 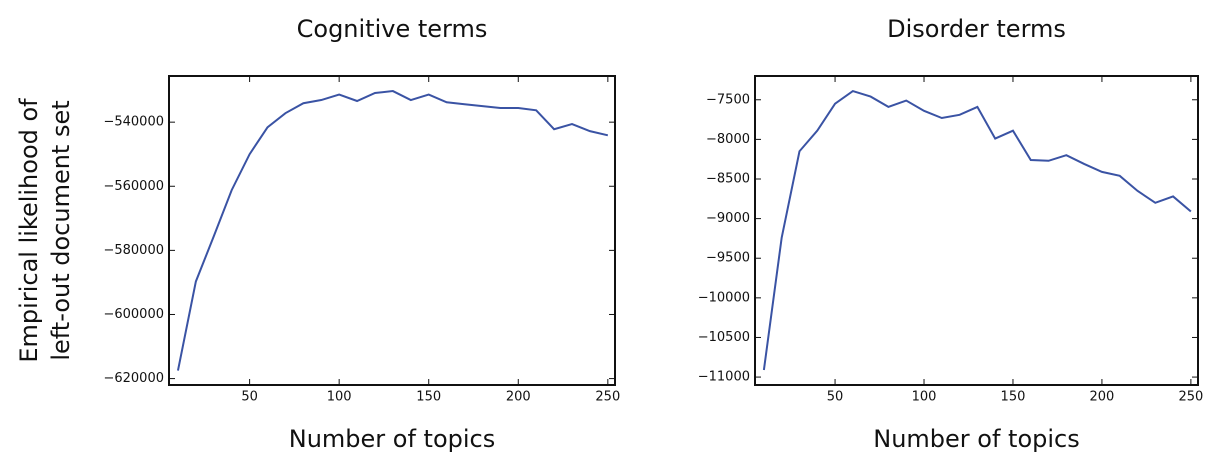 I want to click on y-tick-label: −8000, so click(x=728, y=139).